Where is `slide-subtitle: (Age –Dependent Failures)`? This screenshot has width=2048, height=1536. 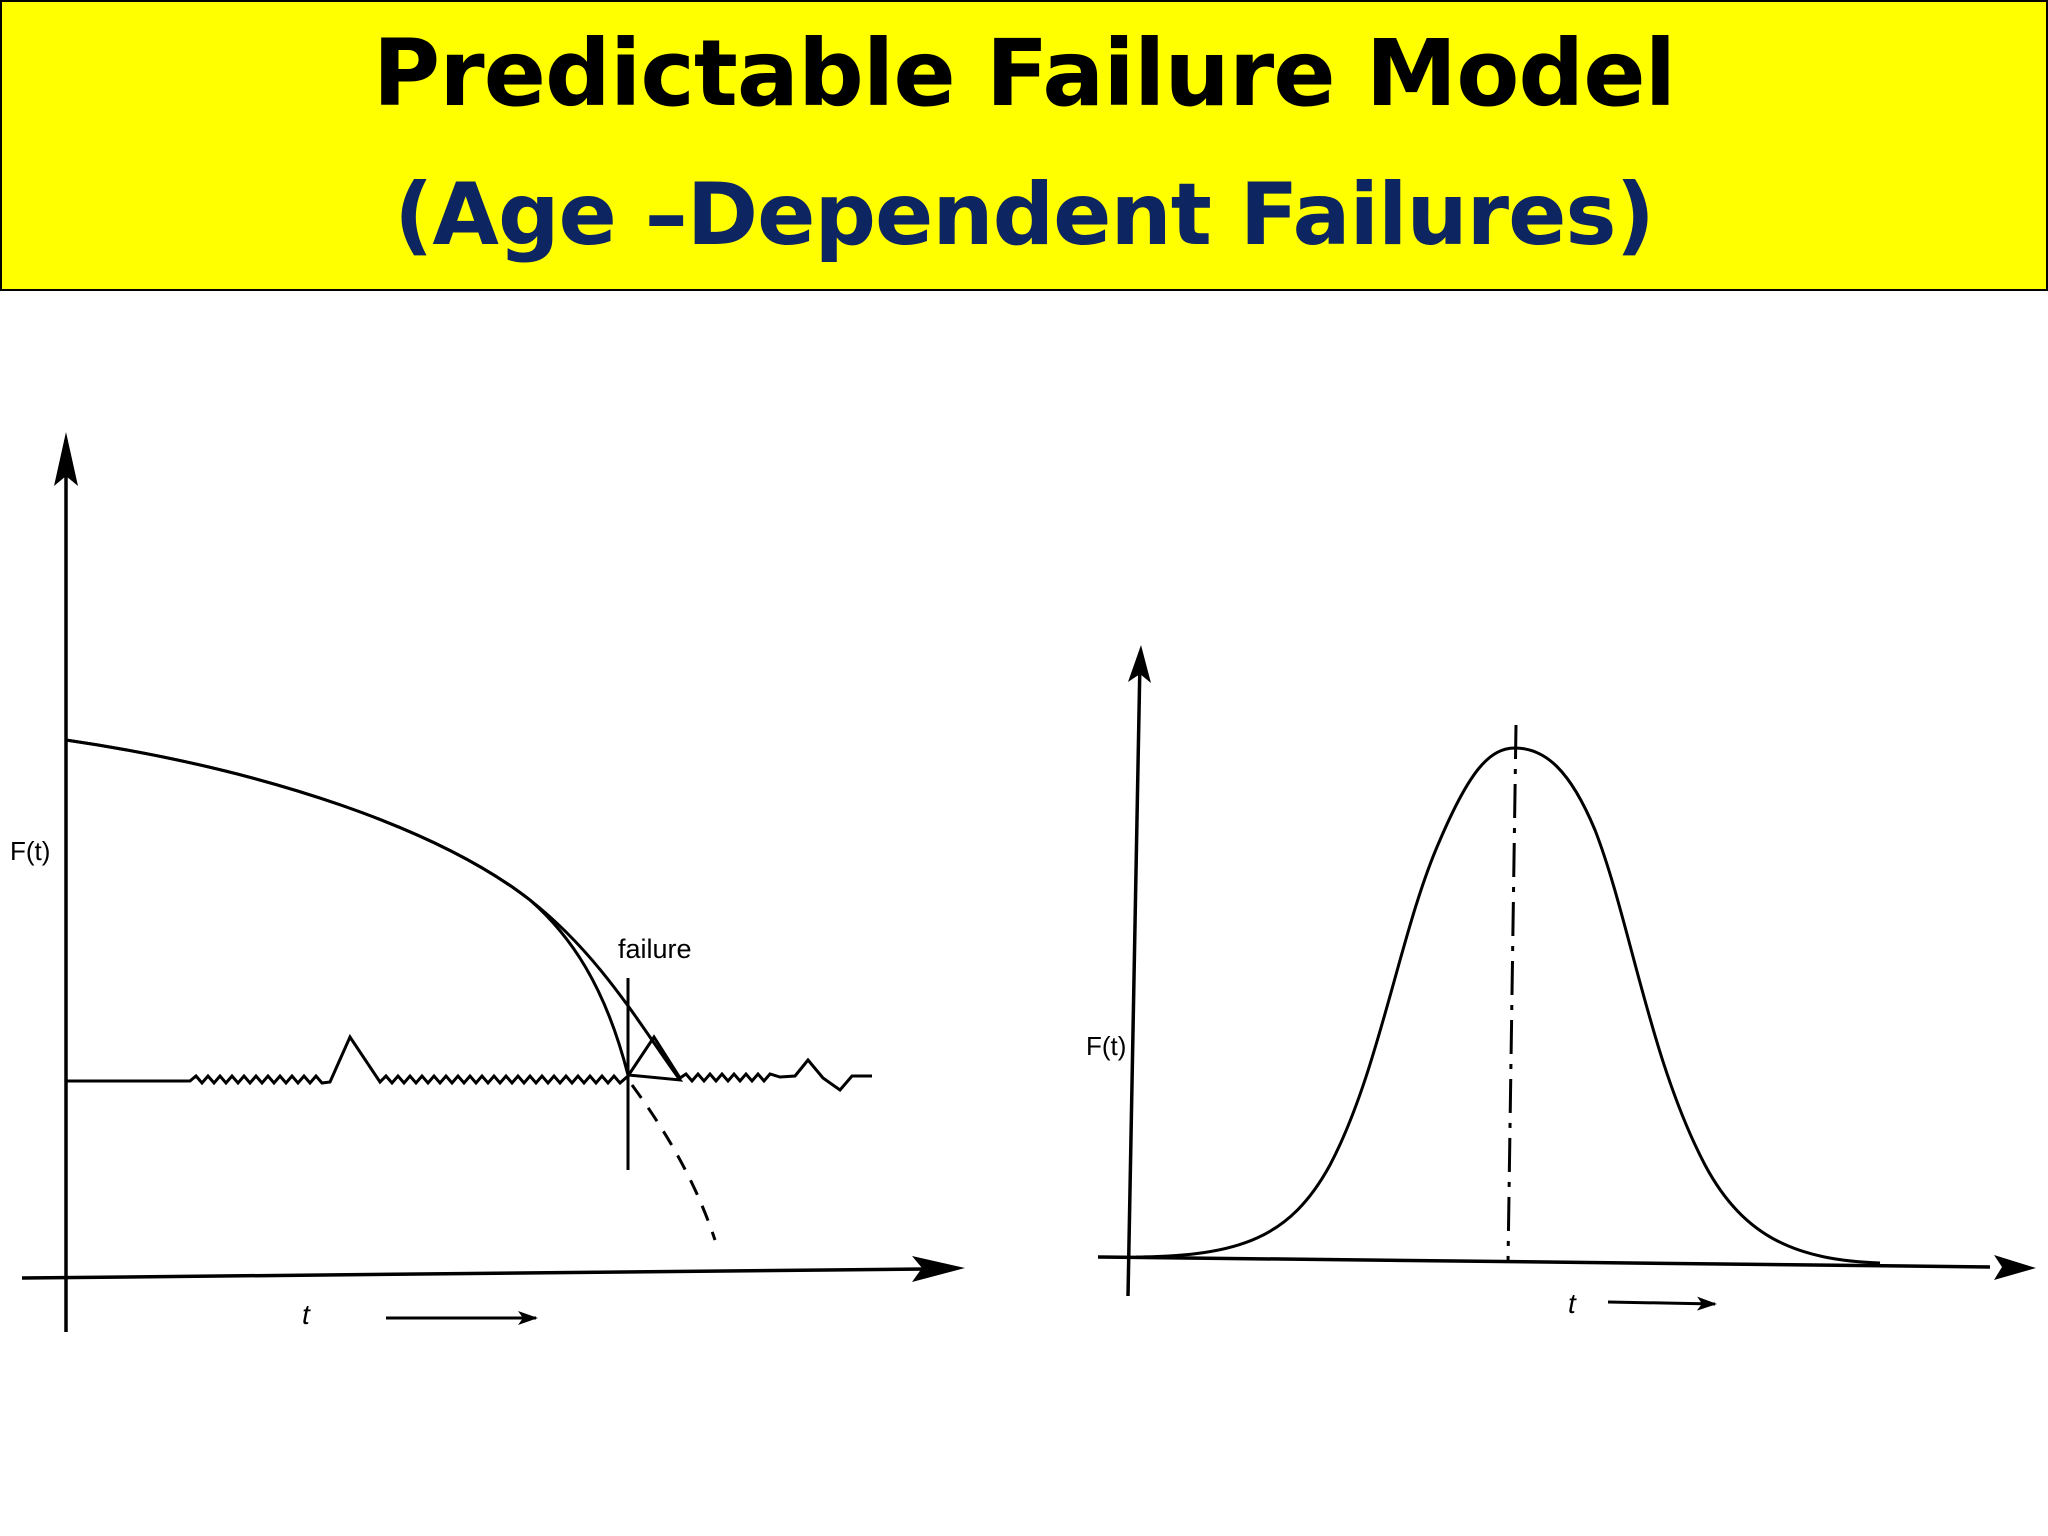 slide-subtitle: (Age –Dependent Failures) is located at coordinates (1024, 215).